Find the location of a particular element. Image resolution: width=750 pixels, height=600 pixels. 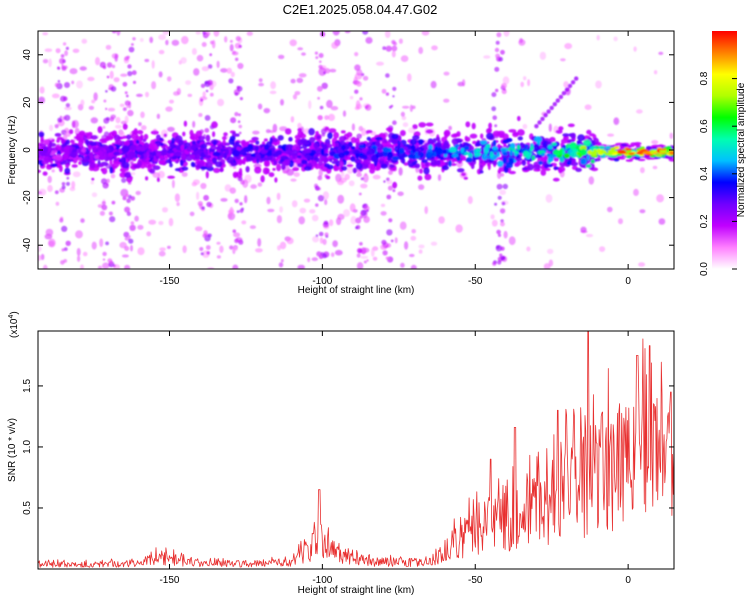

colorbar-tick-label: 0.6 is located at coordinates (704, 126).